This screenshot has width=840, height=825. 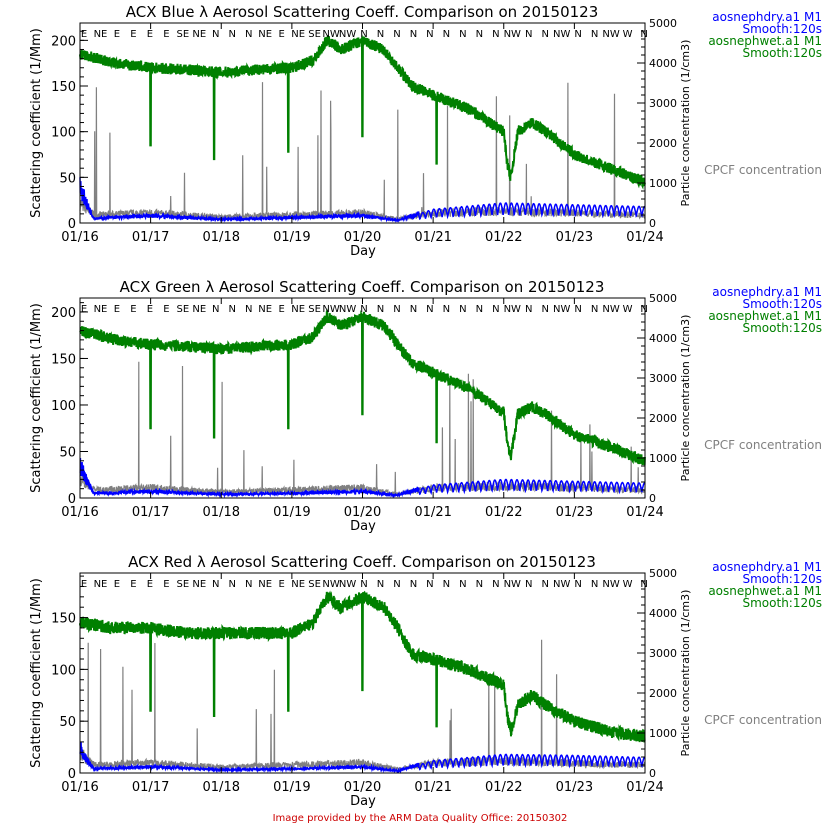 What do you see at coordinates (663, 653) in the screenshot?
I see `y2-tick-label: 3000` at bounding box center [663, 653].